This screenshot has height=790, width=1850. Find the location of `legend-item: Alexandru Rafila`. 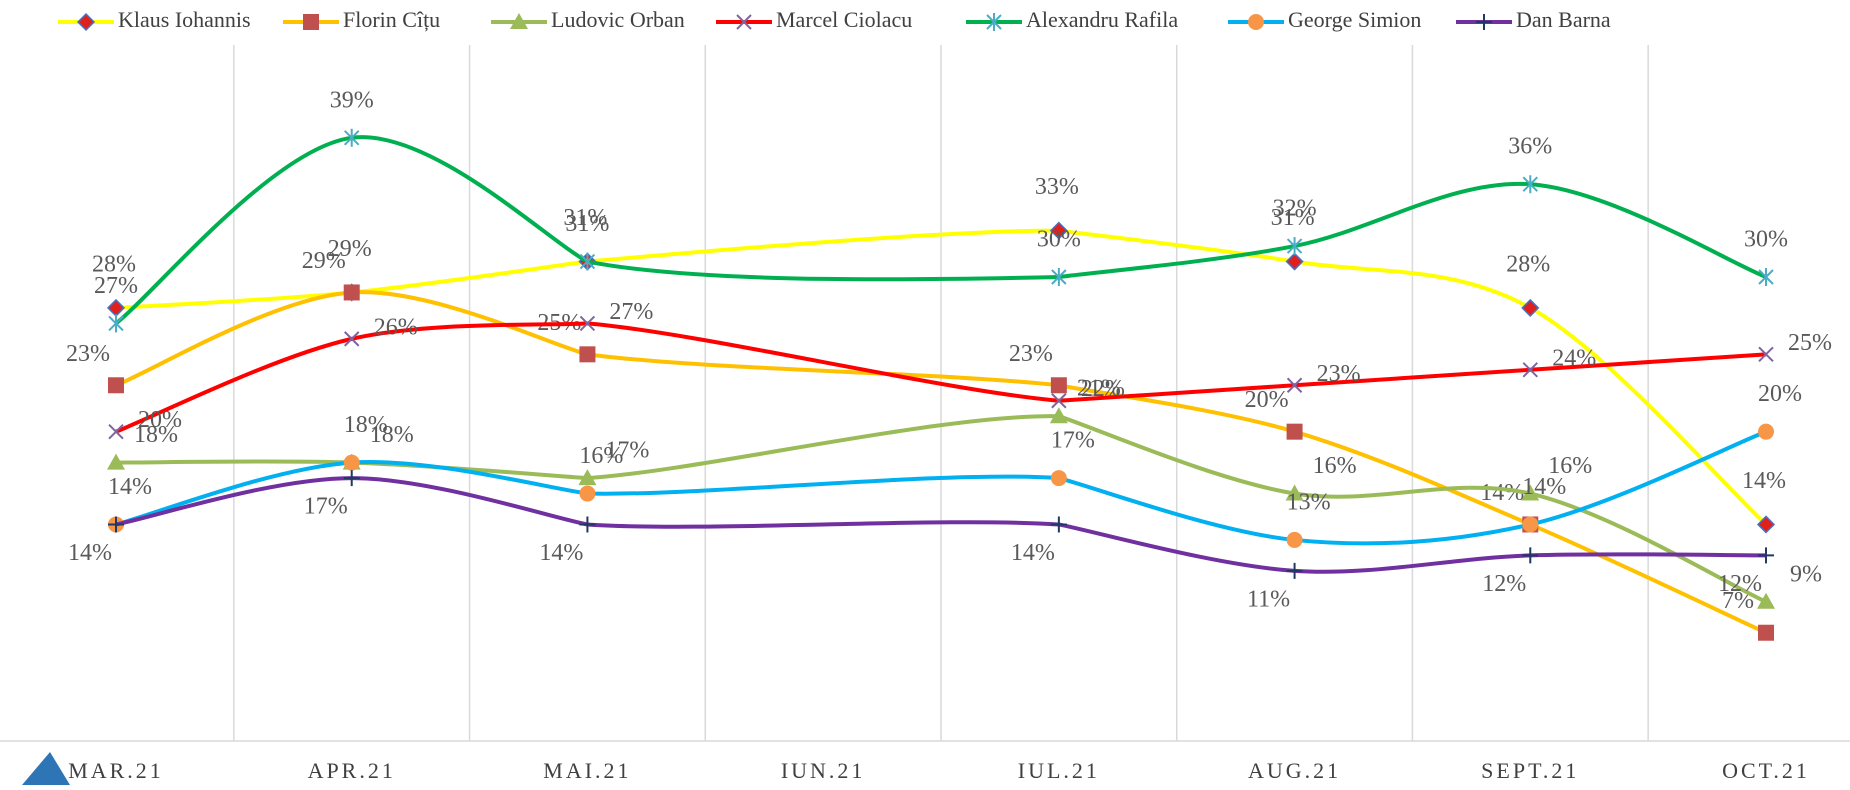

legend-item: Alexandru Rafila is located at coordinates (1072, 19).